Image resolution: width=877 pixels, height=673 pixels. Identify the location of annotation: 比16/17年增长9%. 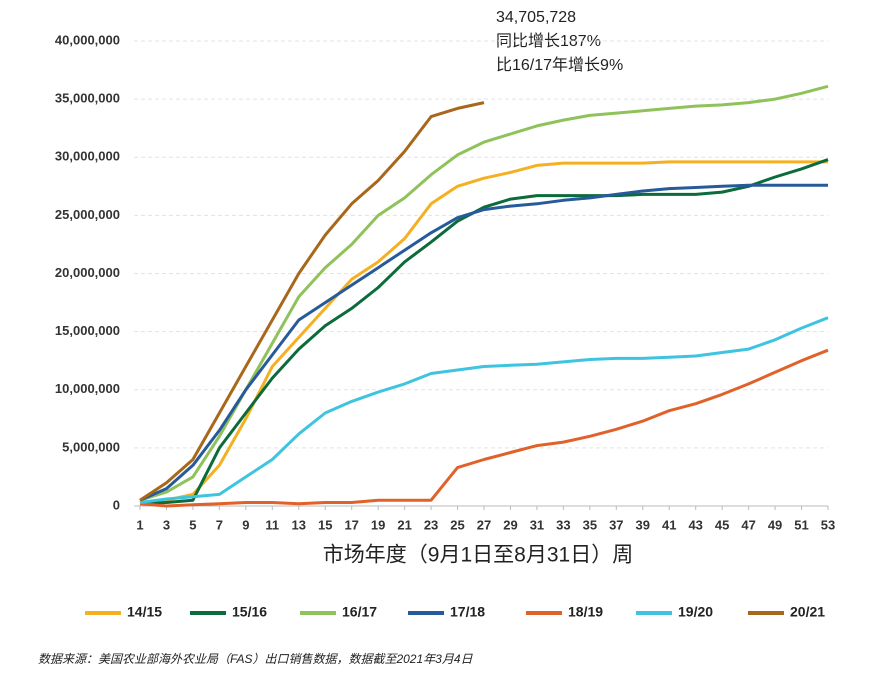
(559, 65).